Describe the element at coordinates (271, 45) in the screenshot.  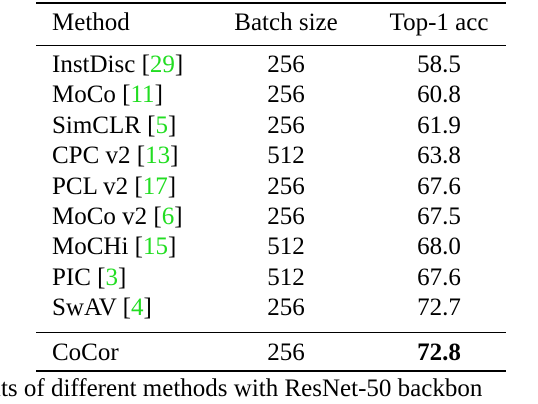
I see `header-rule` at that location.